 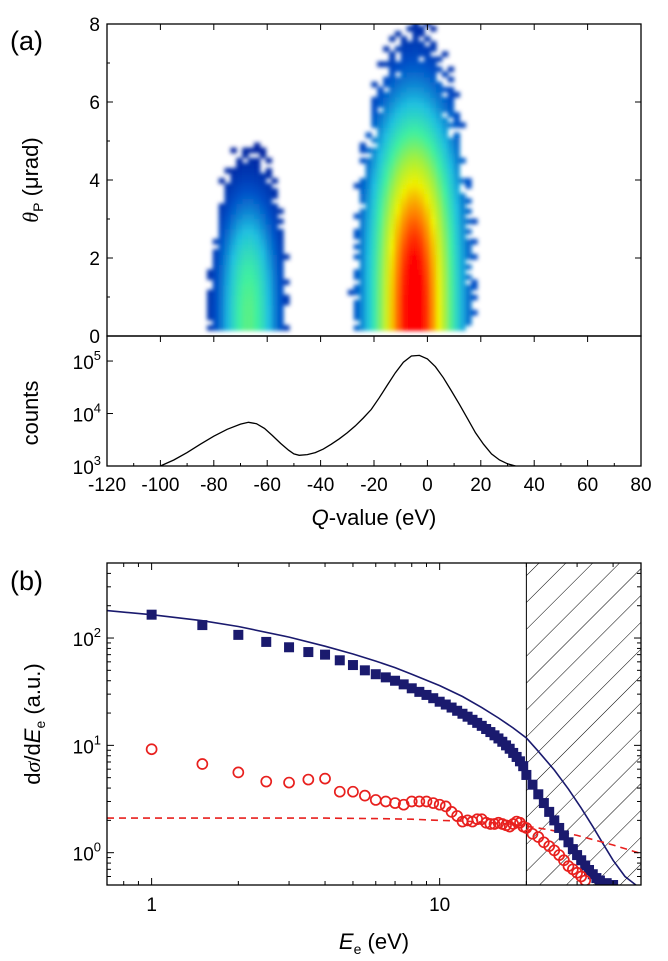 I want to click on b-x-tick-label: 1, so click(x=151, y=905).